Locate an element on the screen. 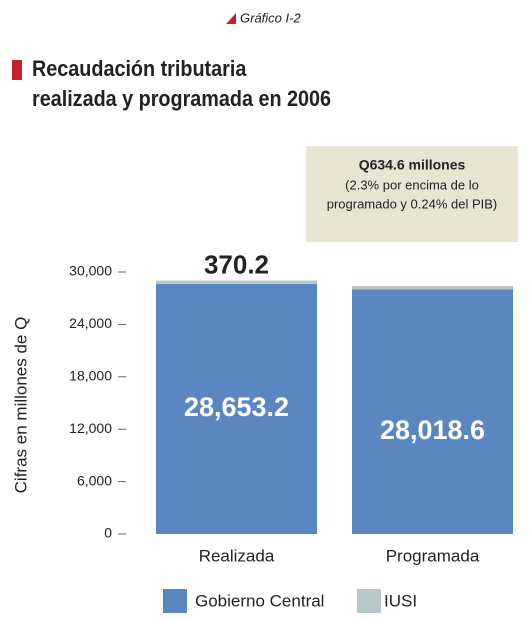  chart-title: Recaudación tributaria is located at coordinates (139, 69).